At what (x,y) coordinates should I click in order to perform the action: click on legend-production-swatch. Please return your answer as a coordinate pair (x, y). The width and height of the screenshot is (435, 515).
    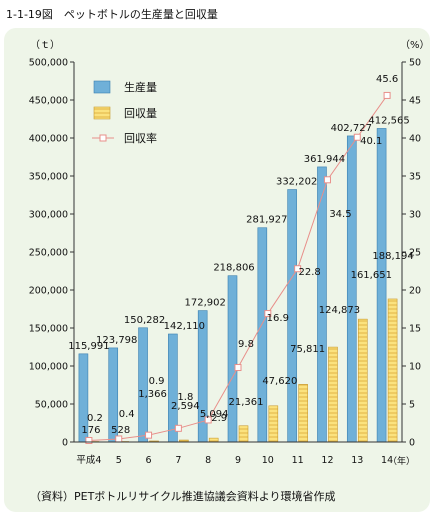
    Looking at the image, I should click on (102, 87).